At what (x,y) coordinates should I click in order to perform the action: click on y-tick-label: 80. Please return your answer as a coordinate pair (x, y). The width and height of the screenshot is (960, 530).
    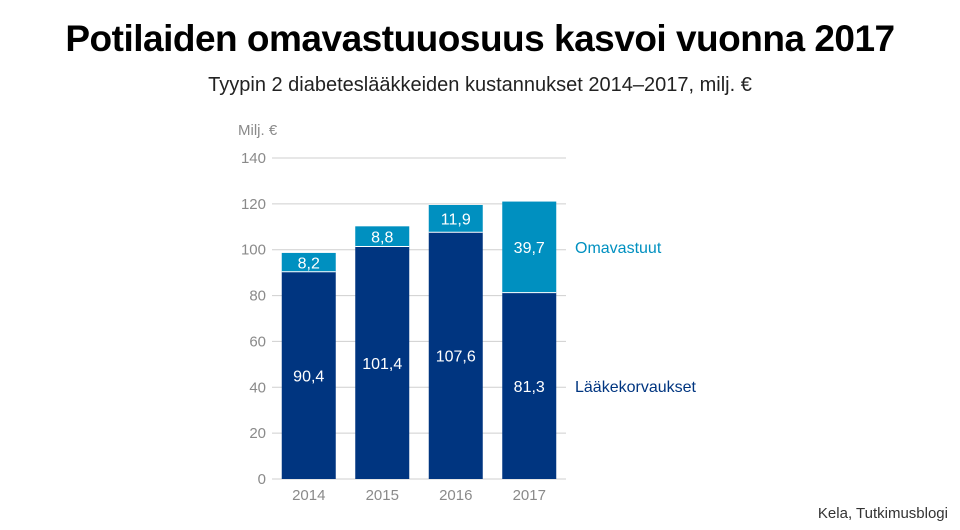
    Looking at the image, I should click on (257, 296).